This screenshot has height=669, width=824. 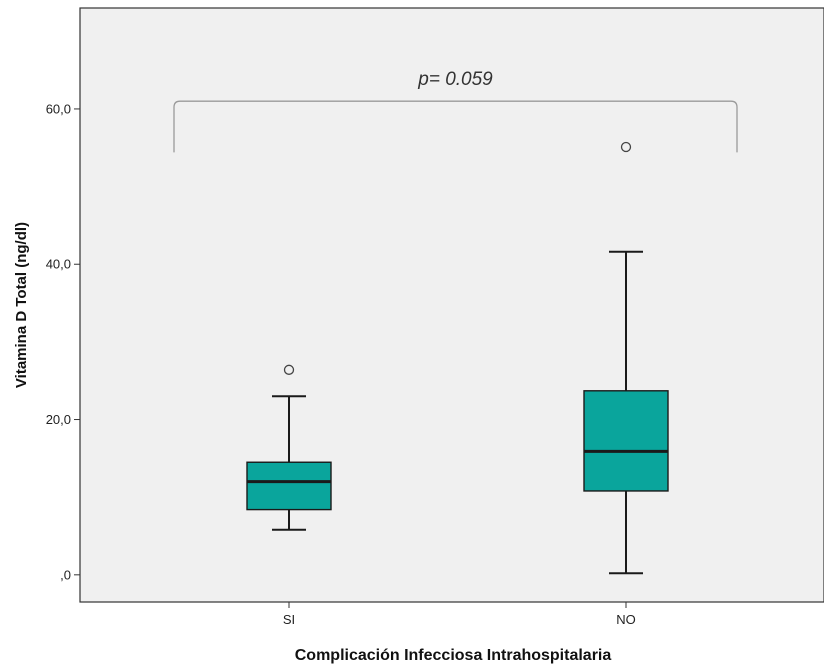 I want to click on y-axis-title: Vitamina D Total (ng/dl), so click(x=21, y=305).